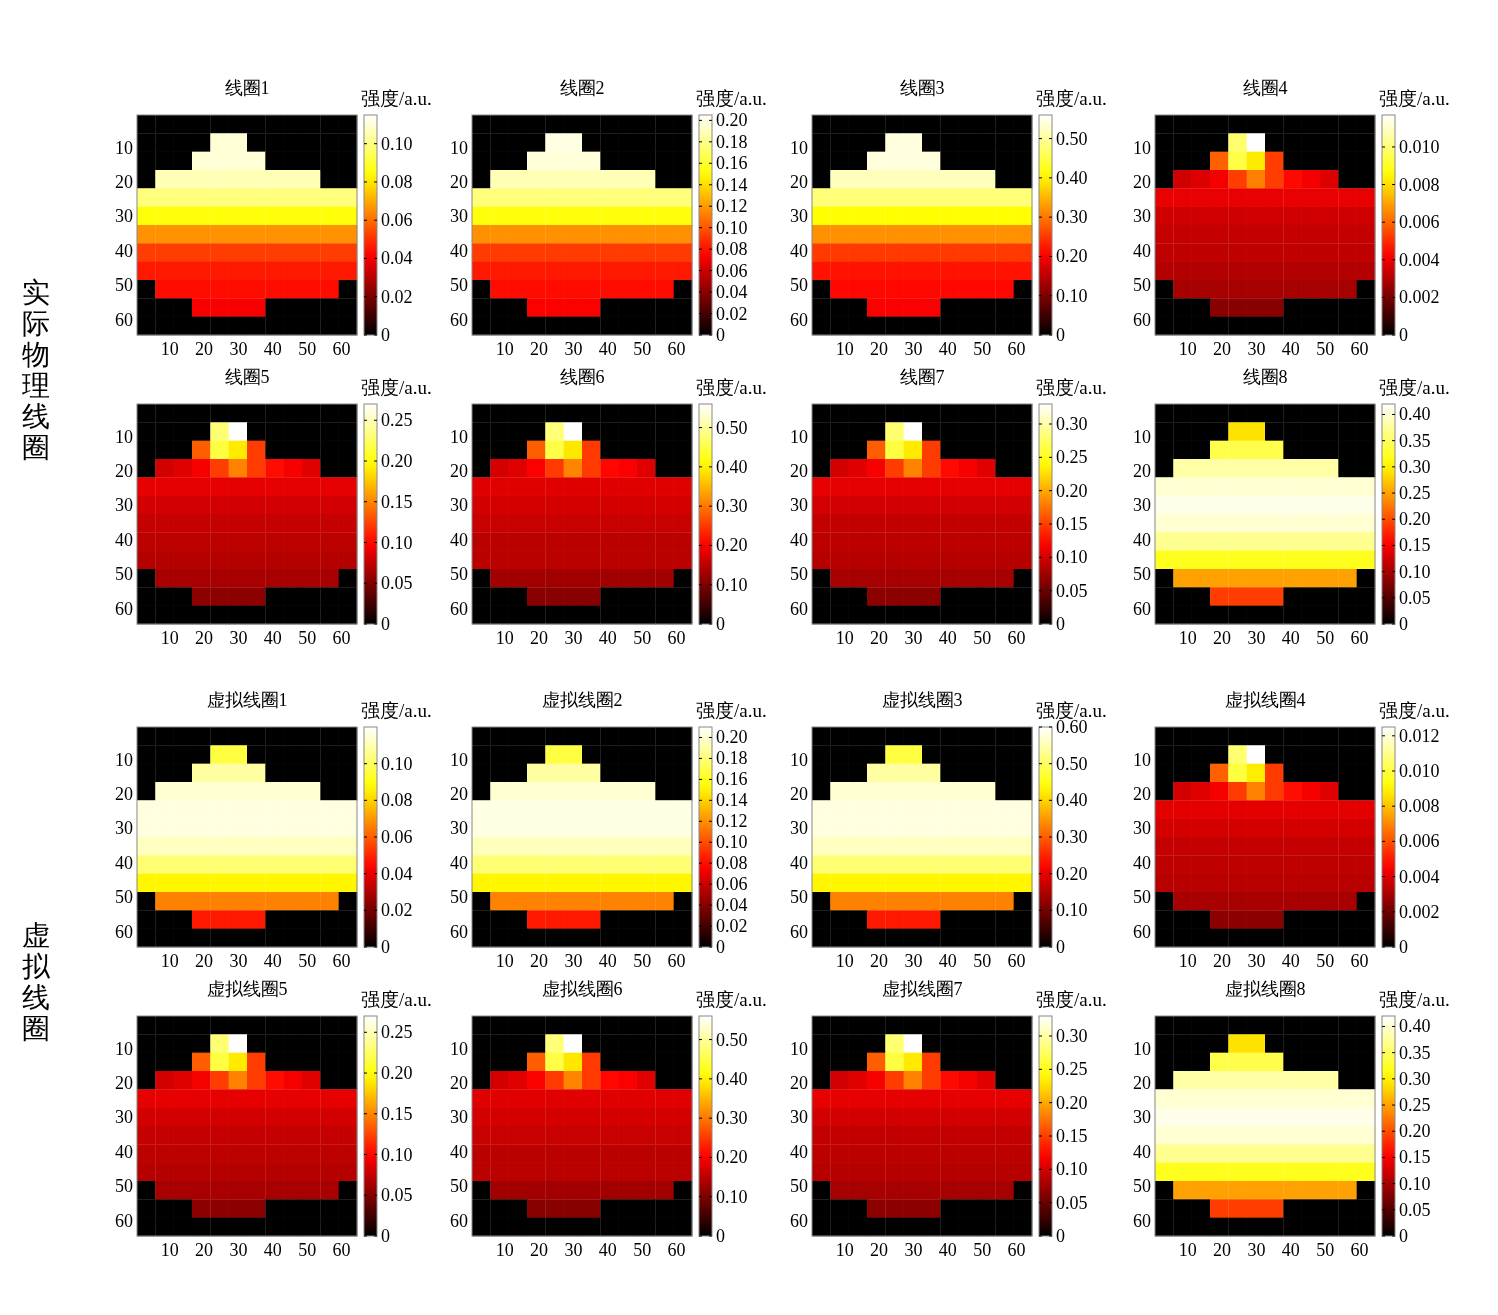  I want to click on color-bar-label: 0.50, so click(1072, 763).